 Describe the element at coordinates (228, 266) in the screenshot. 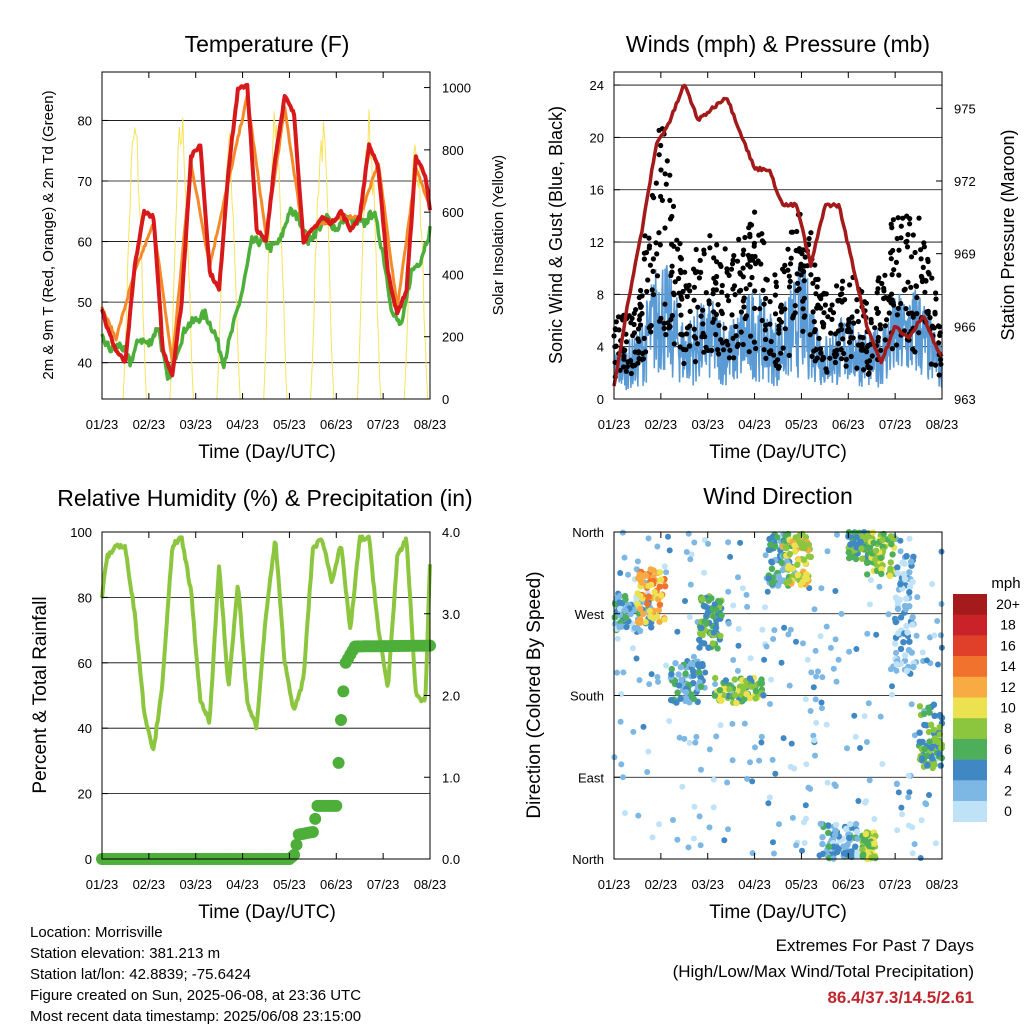

I see `solar-day-pulse` at that location.